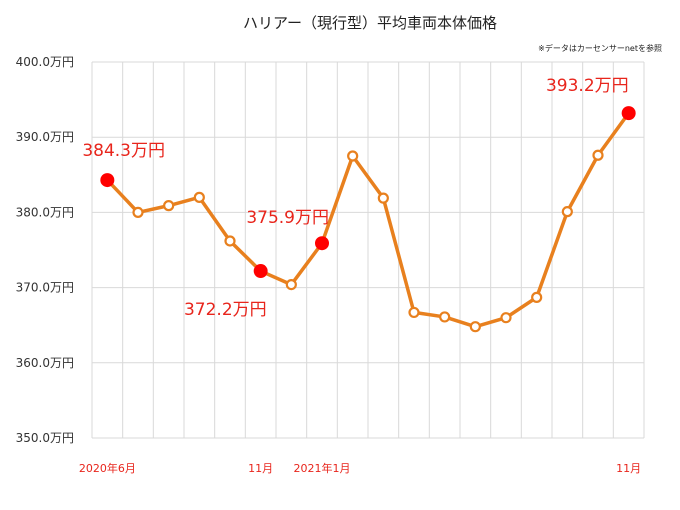 This screenshot has width=680, height=510. Describe the element at coordinates (45, 363) in the screenshot. I see `y-tick-label: 360.0万円` at that location.